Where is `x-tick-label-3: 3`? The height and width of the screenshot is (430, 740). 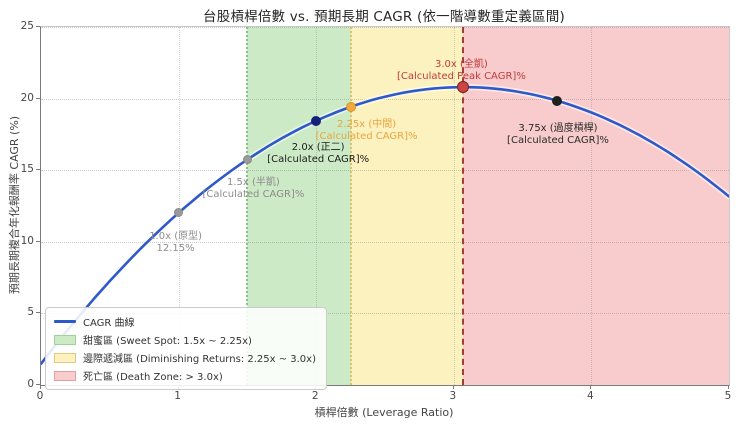 x-tick-label-3: 3 is located at coordinates (453, 396).